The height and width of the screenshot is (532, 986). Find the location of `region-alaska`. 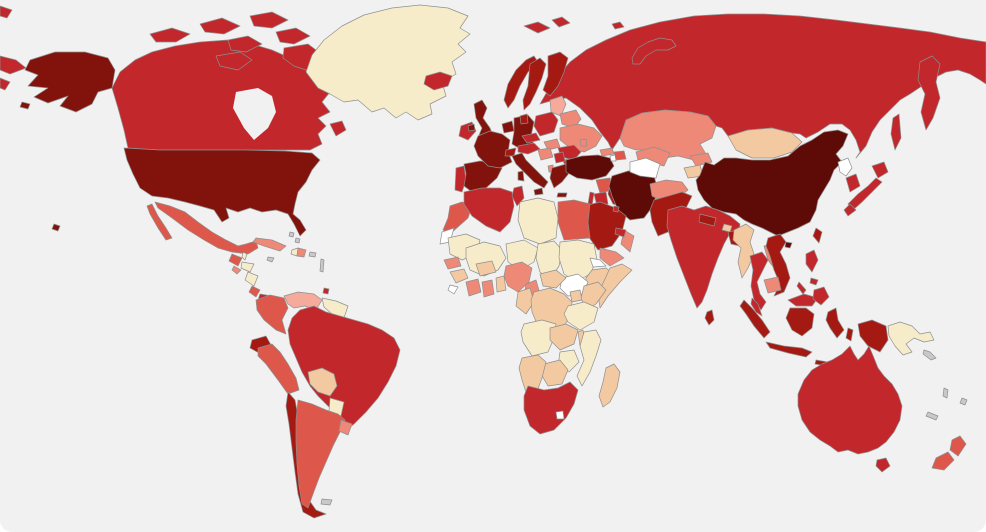

region-alaska is located at coordinates (70, 82).